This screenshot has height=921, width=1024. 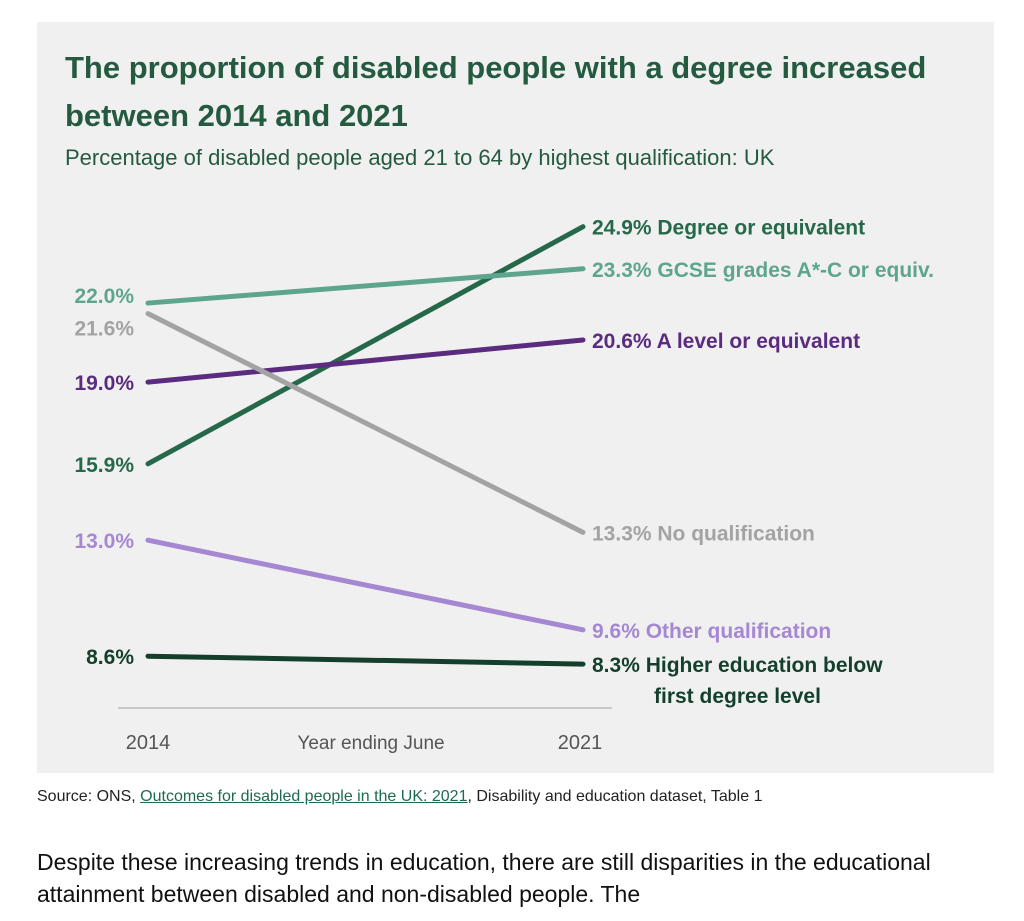 I want to click on end-value-label: 9.6% Other qualification, so click(x=711, y=631).